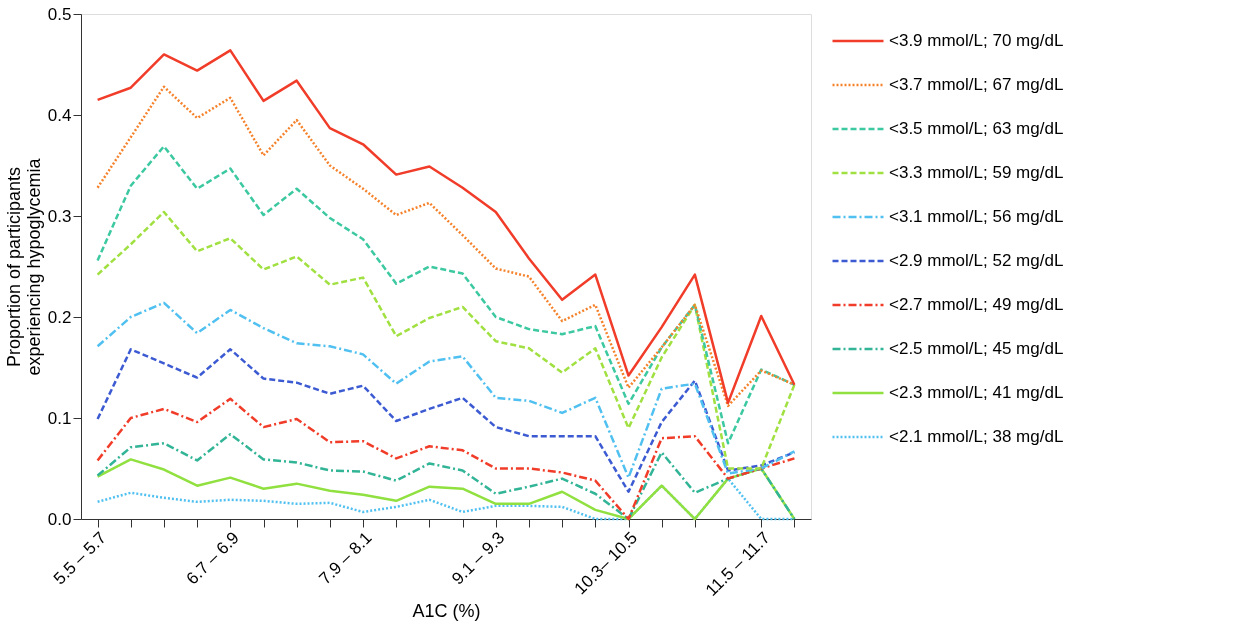 The image size is (1251, 643). Describe the element at coordinates (976, 40) in the screenshot. I see `legend-label: <3.9 mmol/L; 70 mg/dL` at that location.